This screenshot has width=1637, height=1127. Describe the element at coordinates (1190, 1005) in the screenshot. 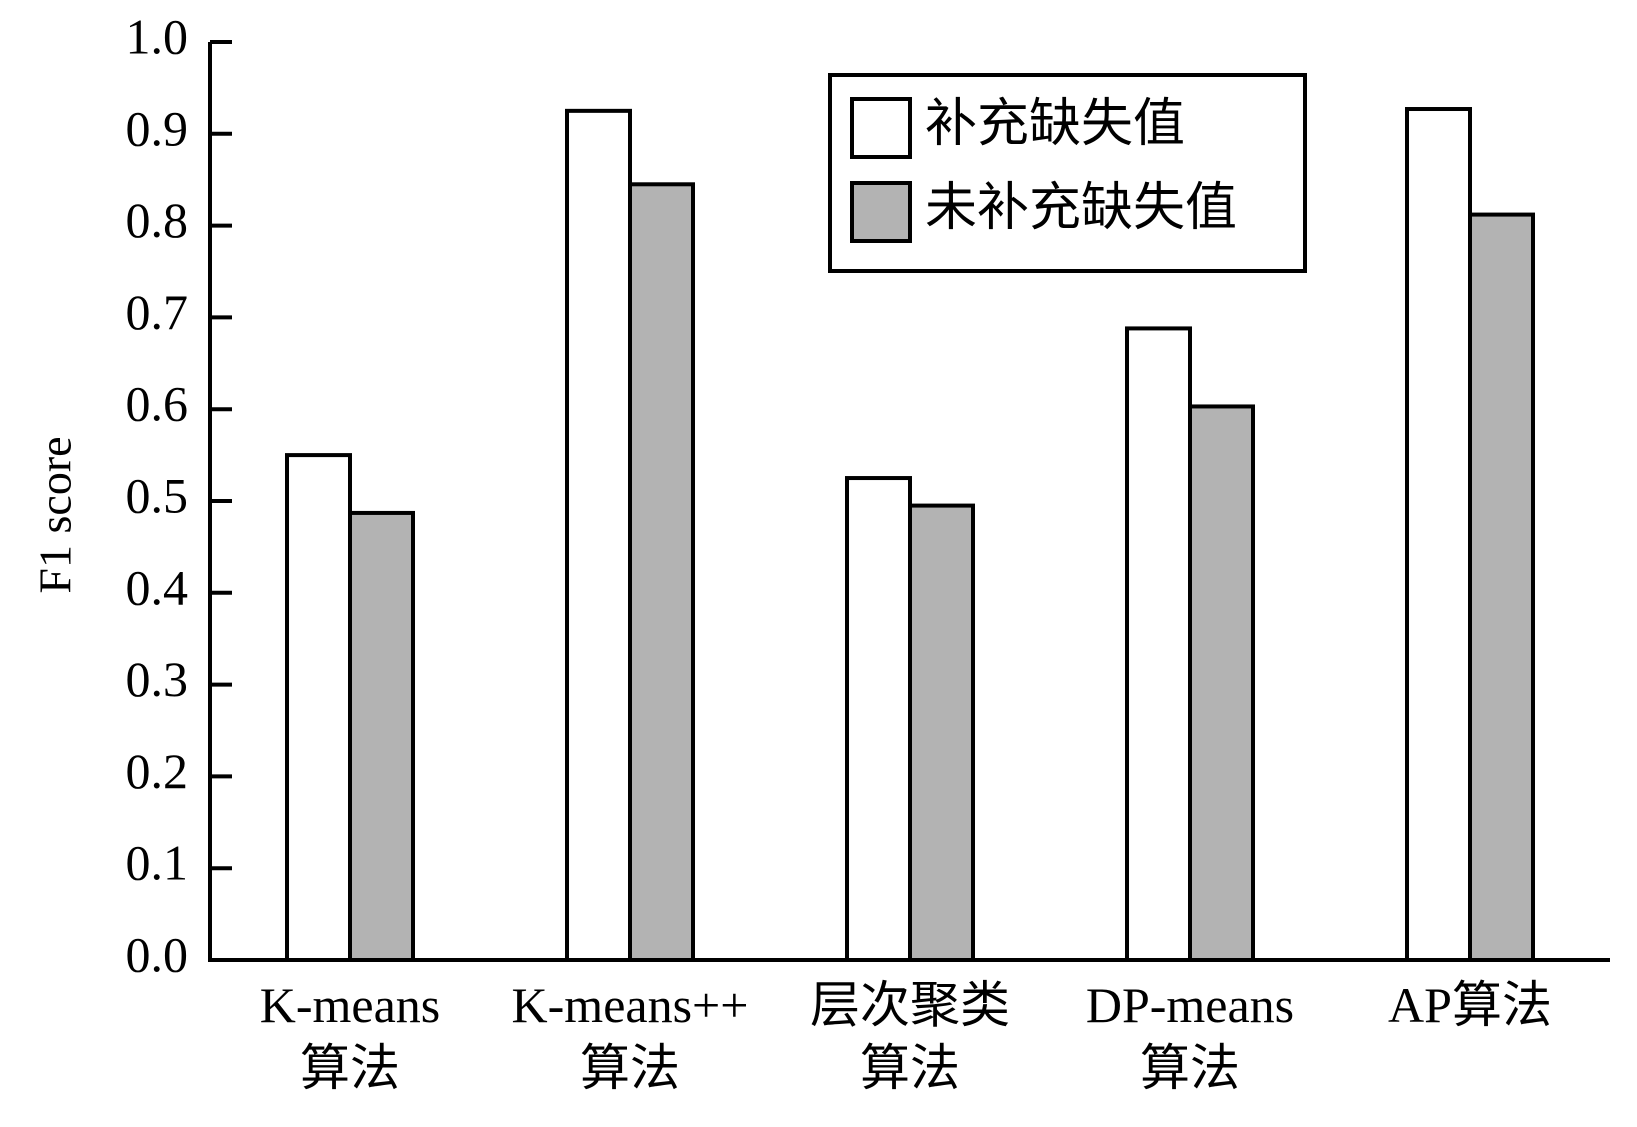

I see `x-category-label: DP-means` at that location.